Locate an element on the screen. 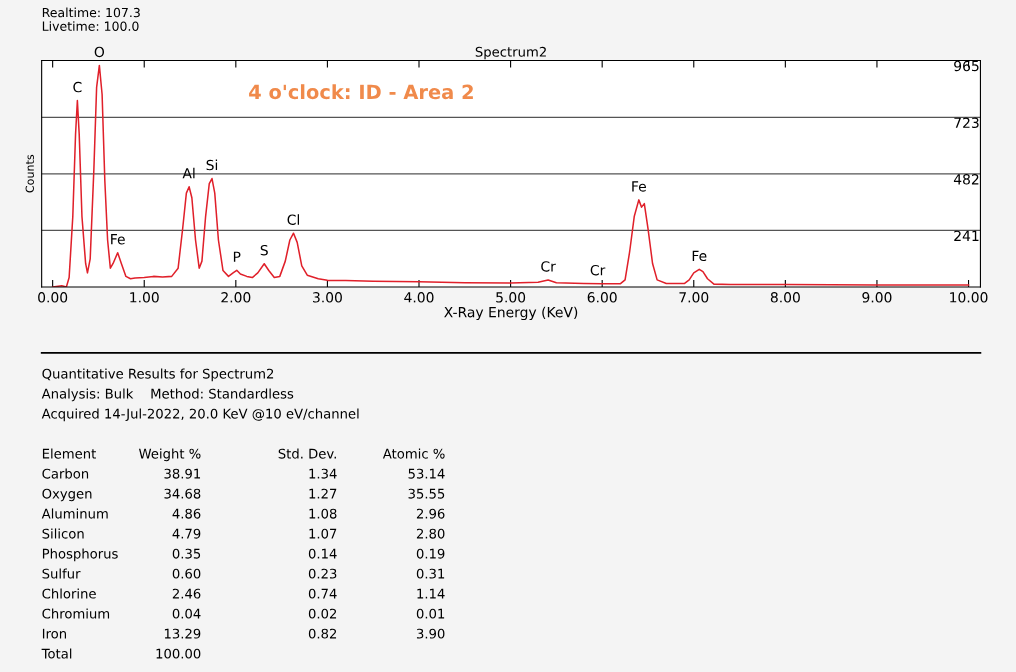  x-axis-title: X-Ray Energy (KeV) is located at coordinates (511, 313).